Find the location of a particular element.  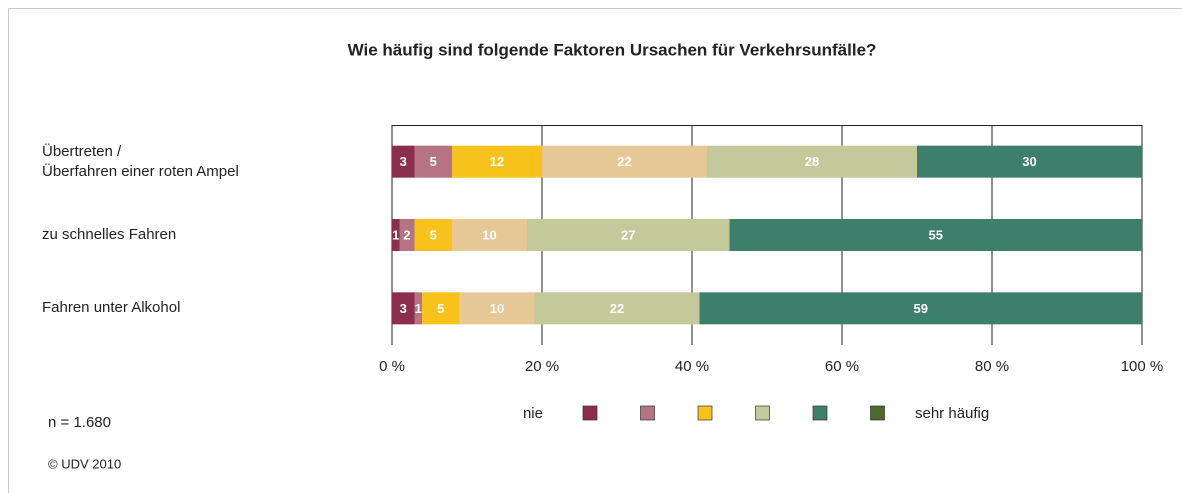

data-label: 55 is located at coordinates (936, 234).